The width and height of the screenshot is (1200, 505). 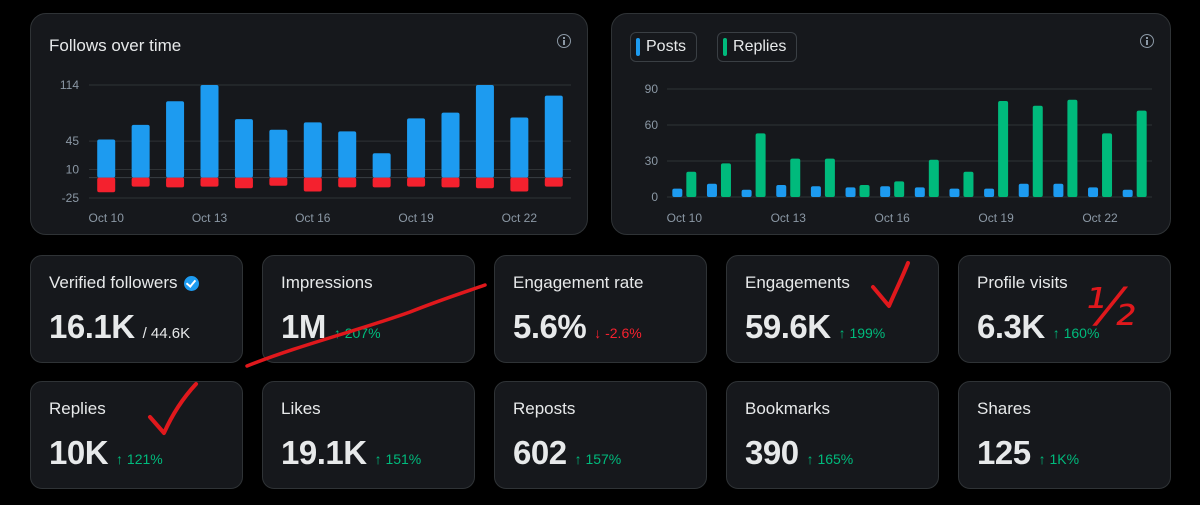 What do you see at coordinates (577, 327) in the screenshot?
I see `card-value-row: 5.6% ↓ -2.6%` at bounding box center [577, 327].